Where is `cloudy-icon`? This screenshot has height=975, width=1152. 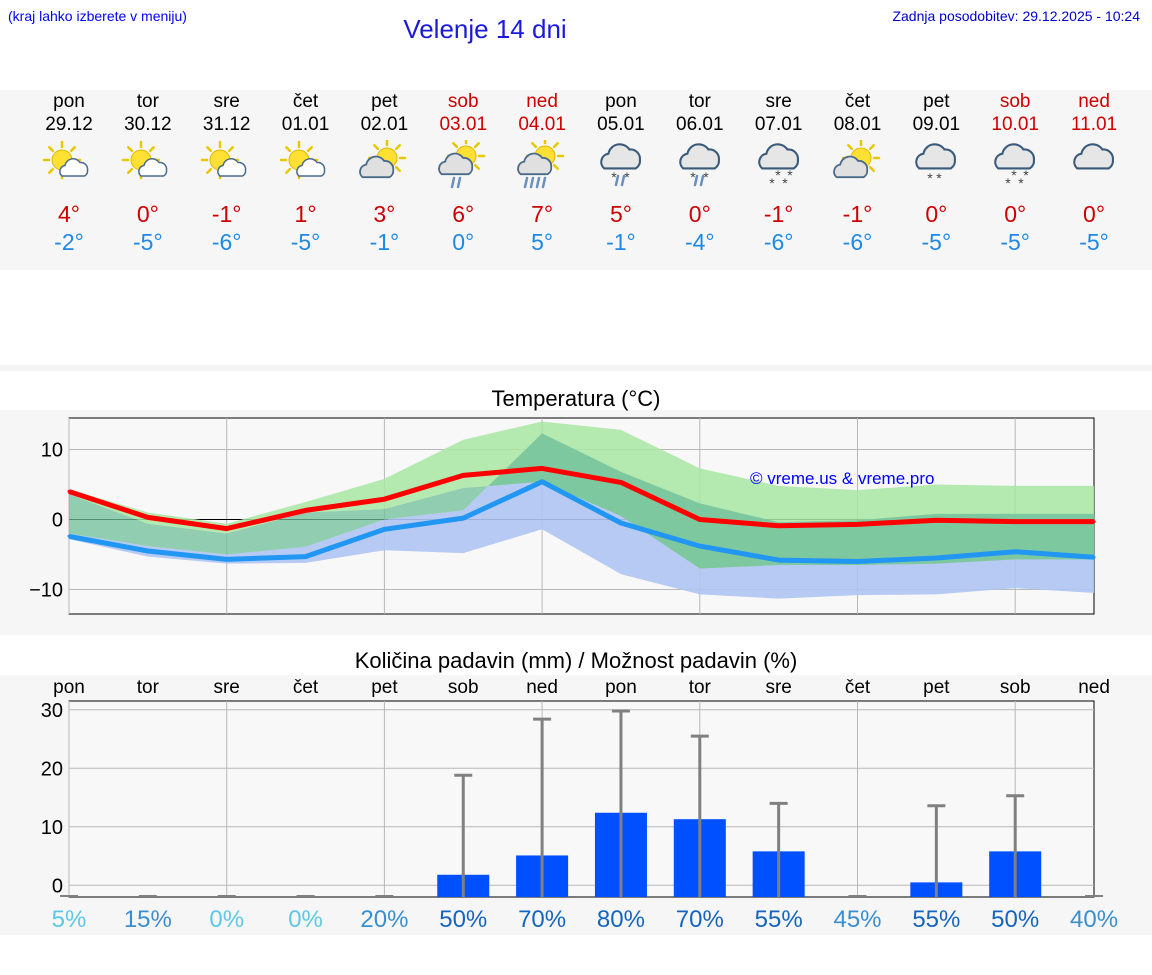
cloudy-icon is located at coordinates (1094, 156).